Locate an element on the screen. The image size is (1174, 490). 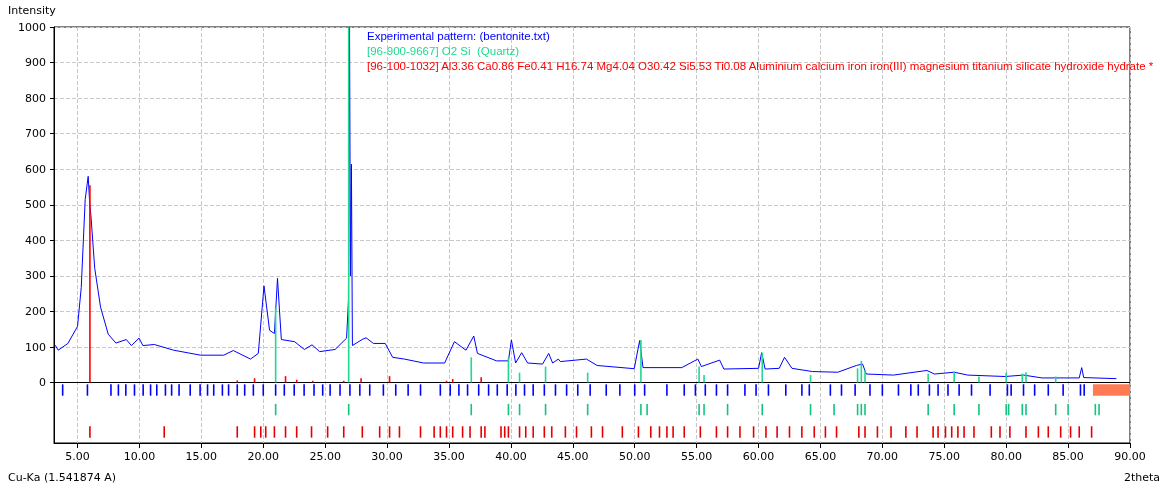
x-tick-label: 40.00 is located at coordinates (511, 456).